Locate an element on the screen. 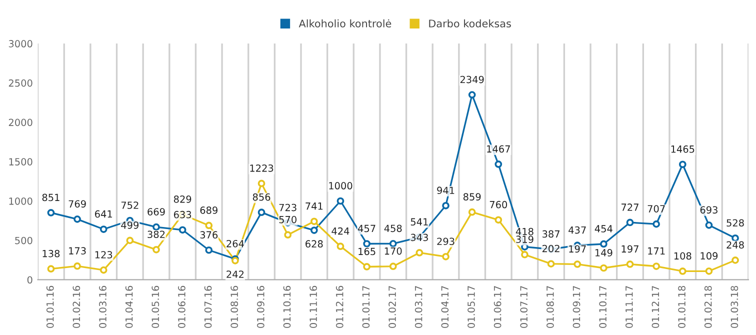 The image size is (756, 335). y-tick-label: 0 is located at coordinates (29, 280).